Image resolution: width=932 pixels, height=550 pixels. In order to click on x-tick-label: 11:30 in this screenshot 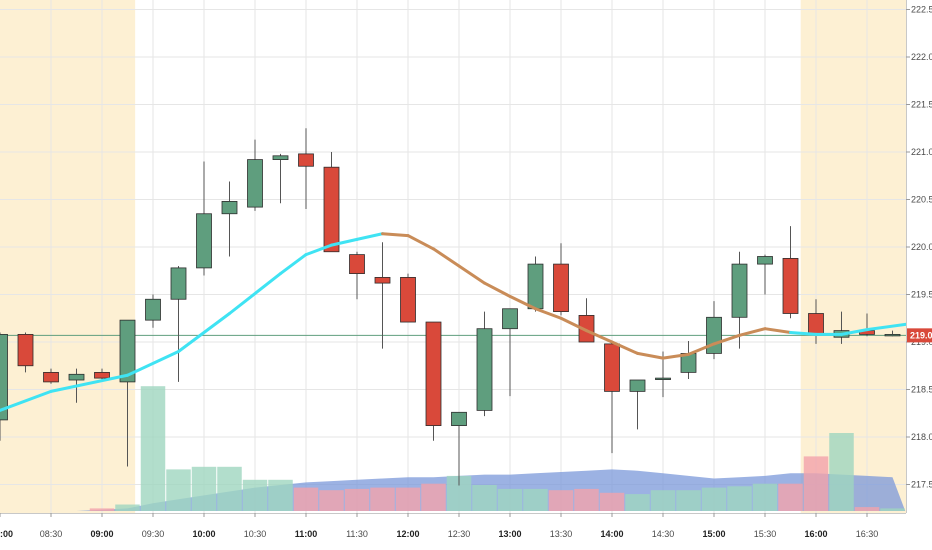, I will do `click(357, 534)`.